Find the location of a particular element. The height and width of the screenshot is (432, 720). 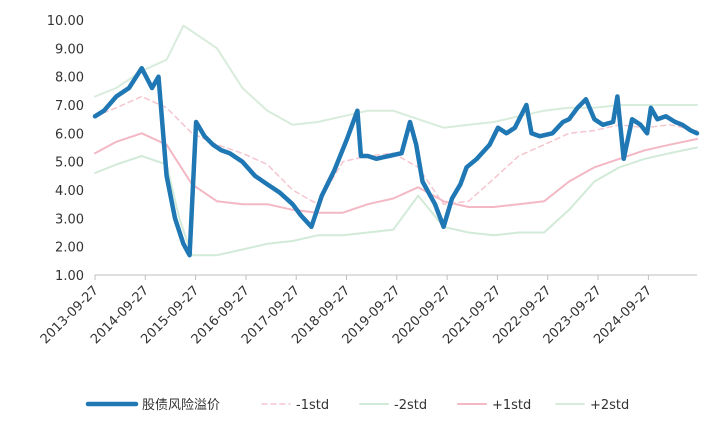

y-tick-label: 5.00 is located at coordinates (69, 163).